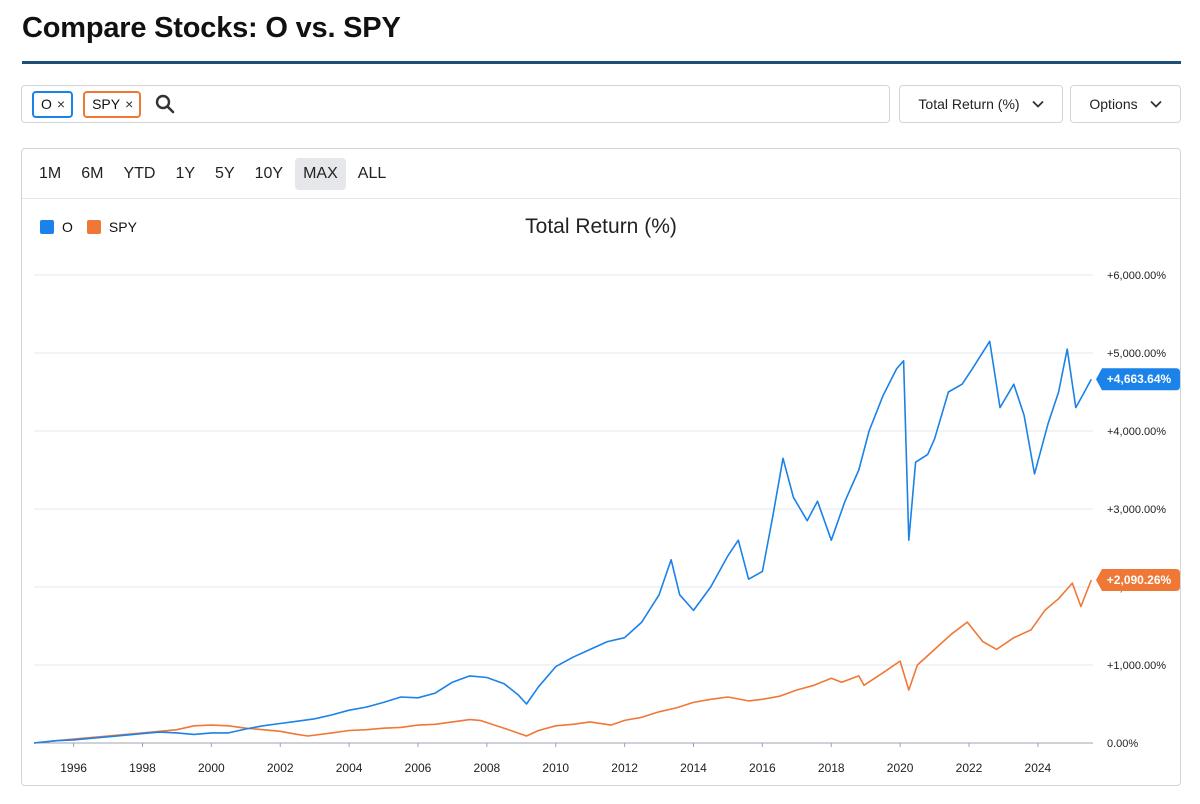 The image size is (1200, 804). I want to click on symbol-chip-spy: SPY ×, so click(112, 104).